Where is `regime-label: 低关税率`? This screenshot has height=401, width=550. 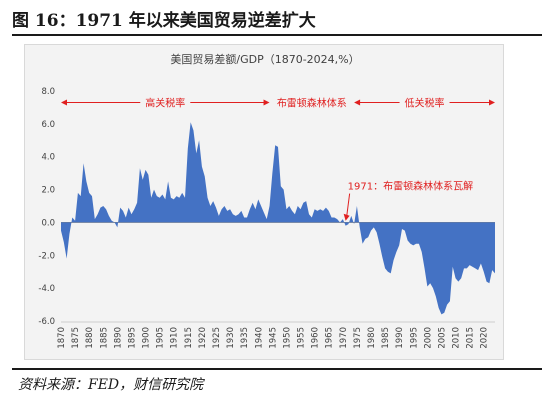
regime-label: 低关税率 is located at coordinates (425, 103).